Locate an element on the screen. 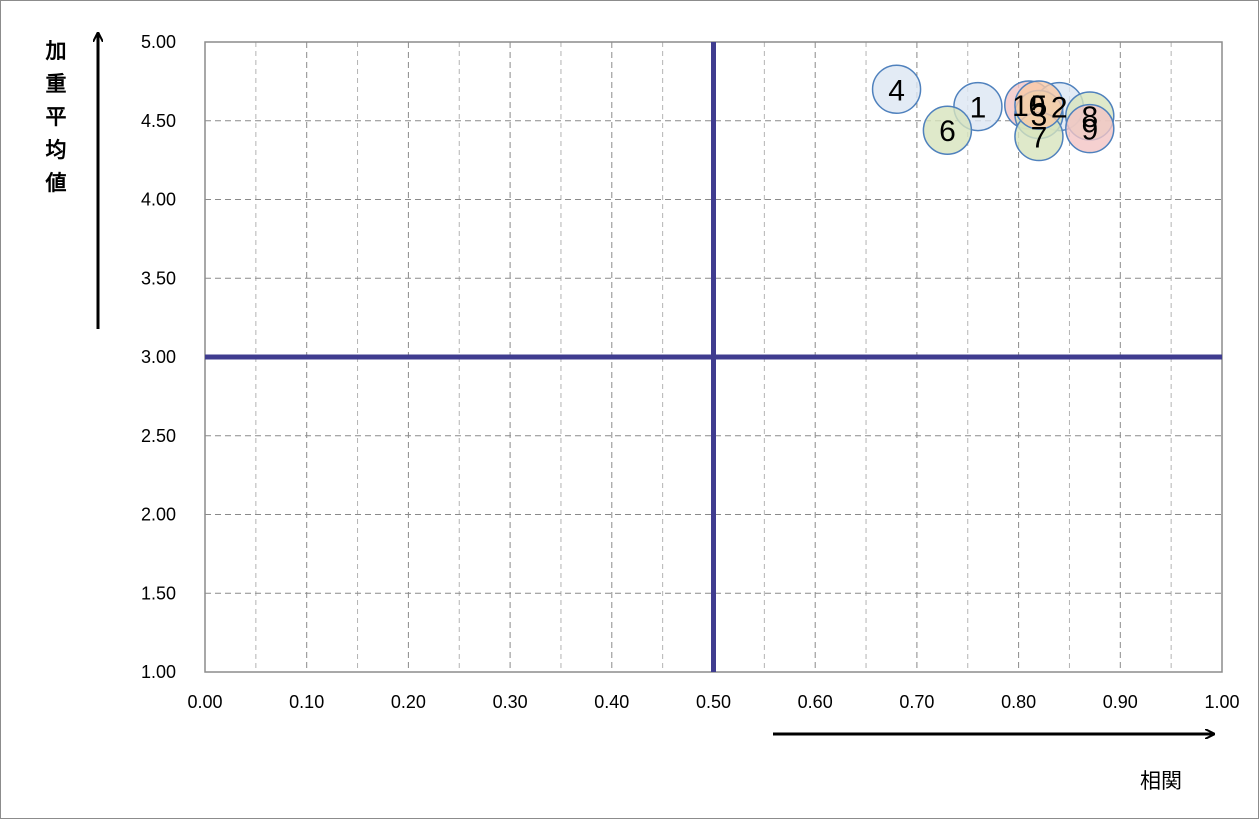 Image resolution: width=1259 pixels, height=820 pixels. data-point-label: 9 is located at coordinates (1089, 130).